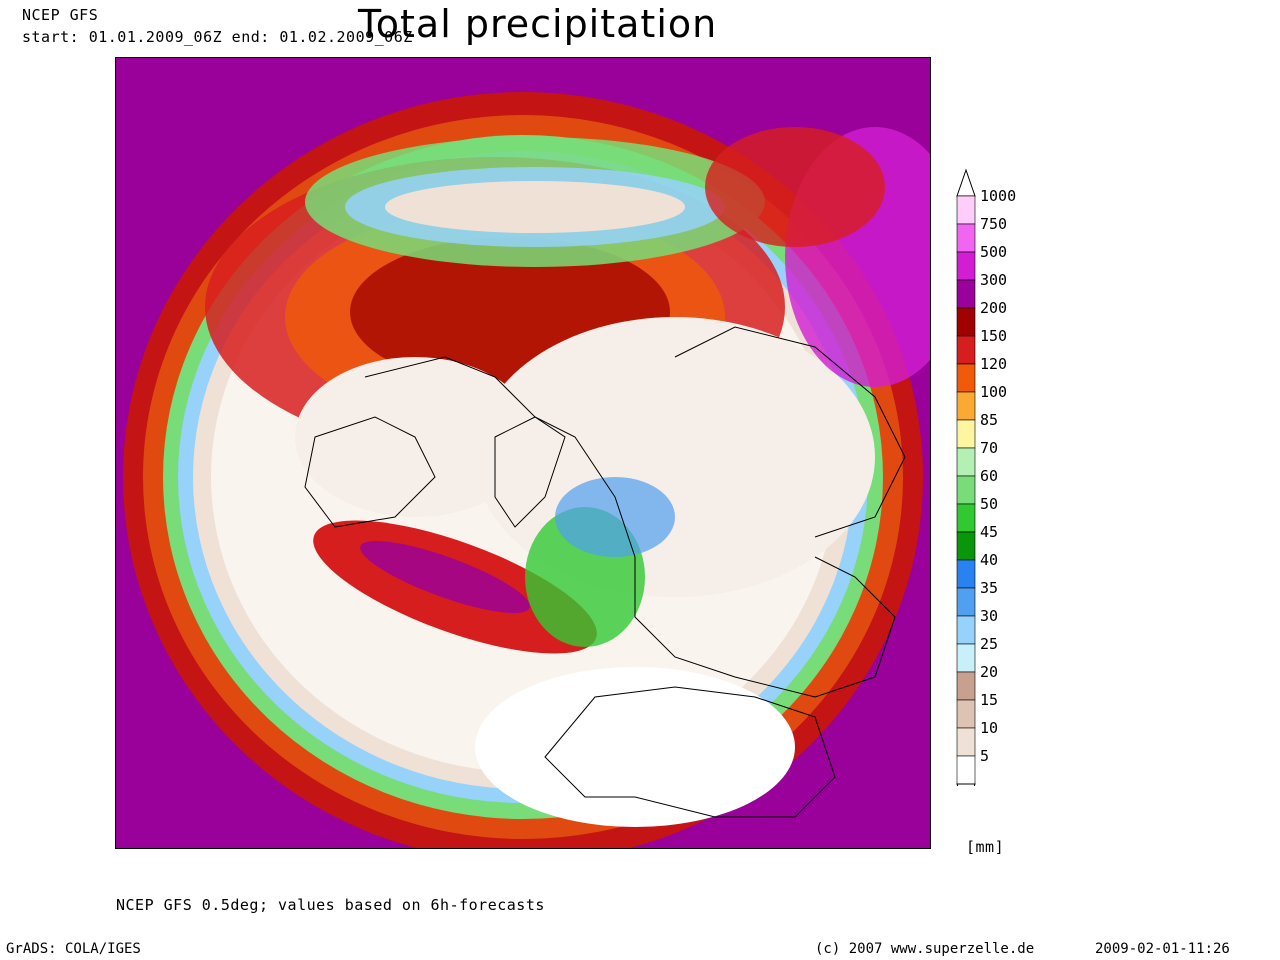  I want to click on legend-label: 70, so click(989, 448).